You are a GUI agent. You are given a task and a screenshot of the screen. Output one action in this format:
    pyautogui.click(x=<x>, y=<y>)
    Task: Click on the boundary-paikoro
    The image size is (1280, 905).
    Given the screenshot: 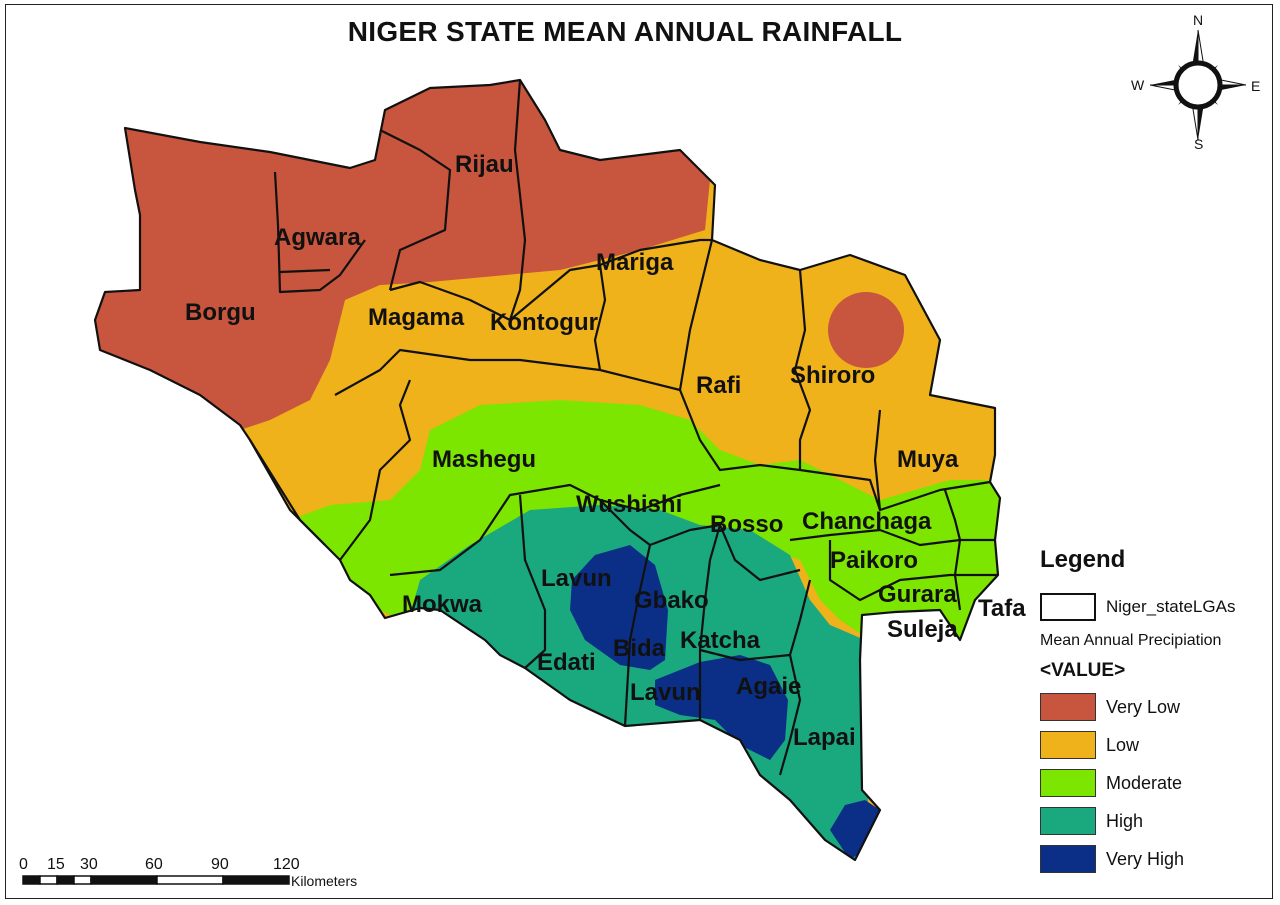 What is the action you would take?
    pyautogui.click(x=913, y=571)
    